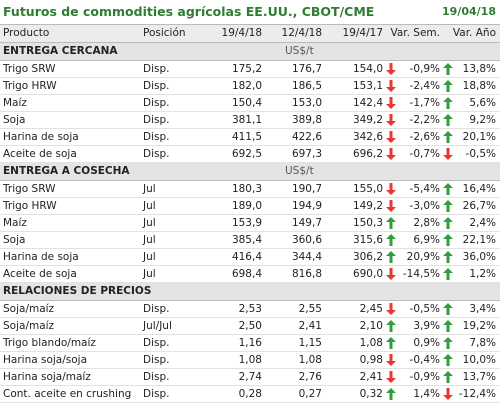 The image size is (500, 403). I want to click on column-header: 12/4/18, so click(301, 33).